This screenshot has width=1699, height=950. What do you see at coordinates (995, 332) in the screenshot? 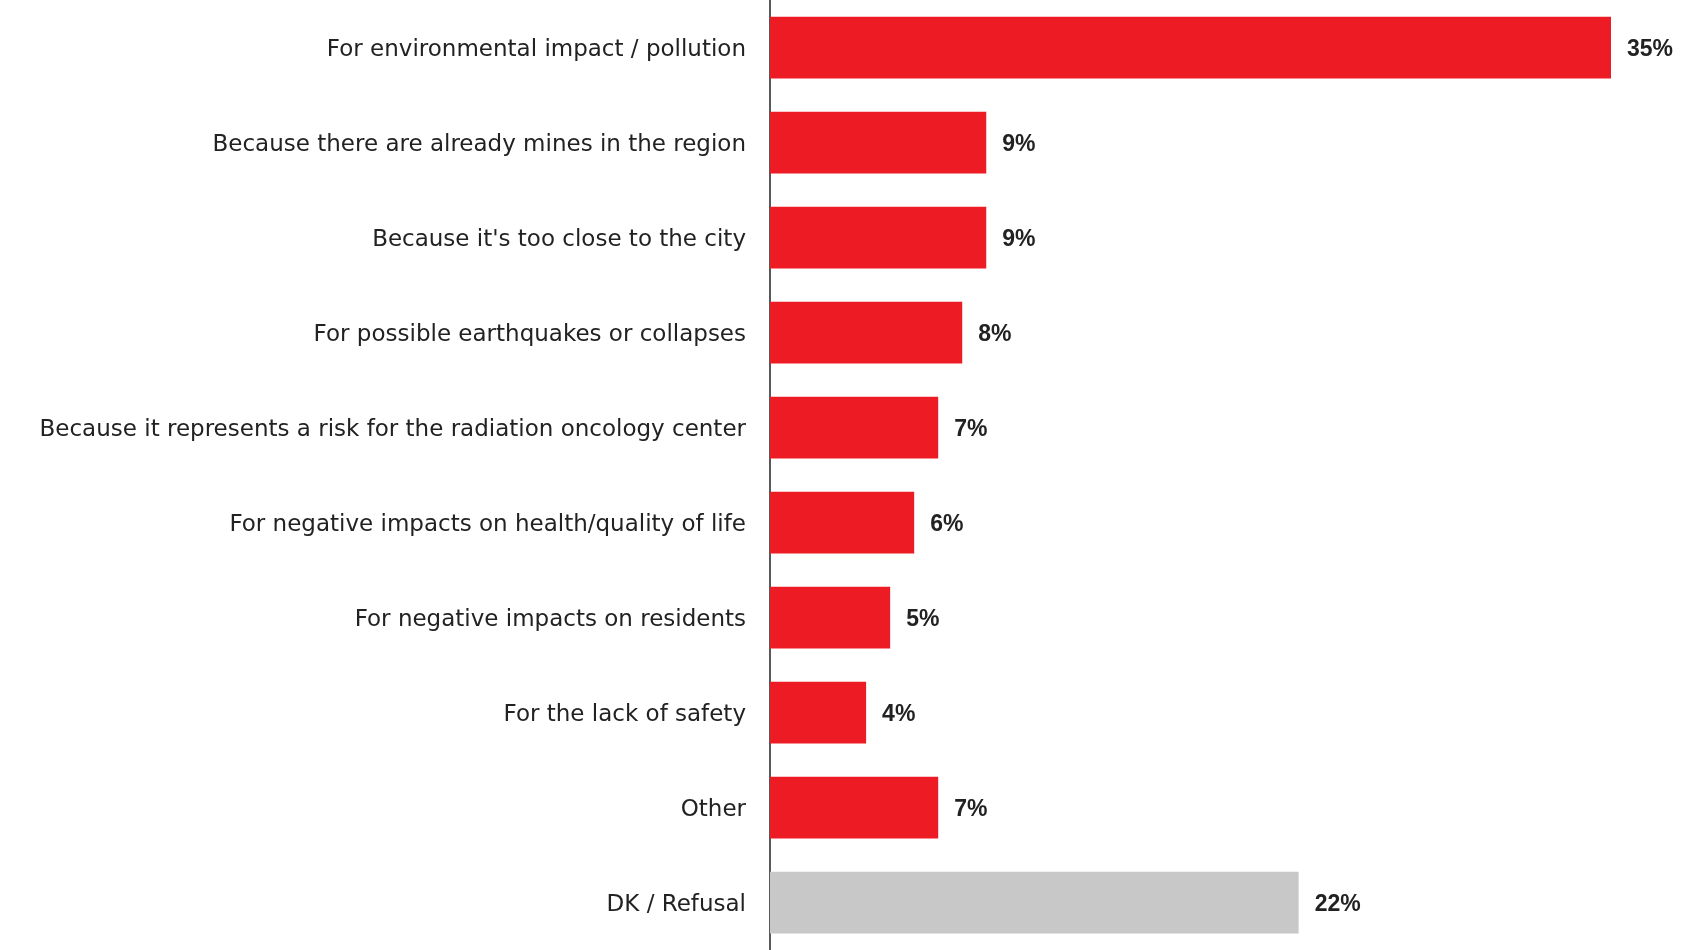
I see `data-label: 8%` at bounding box center [995, 332].